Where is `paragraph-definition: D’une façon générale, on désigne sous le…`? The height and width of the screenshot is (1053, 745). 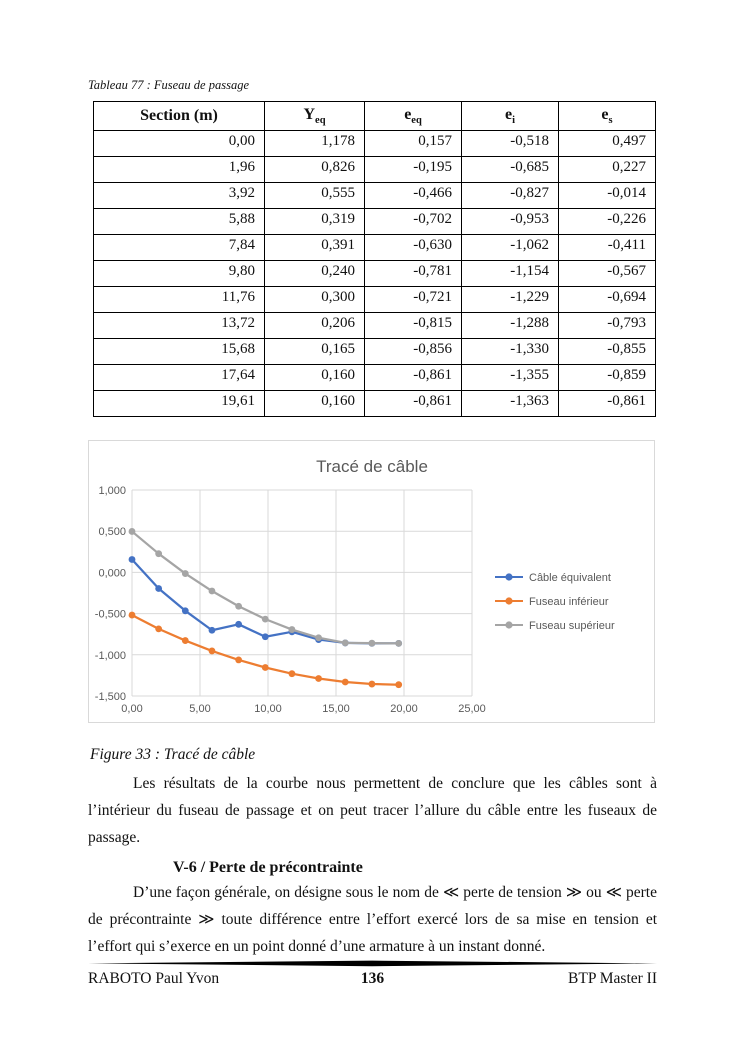 paragraph-definition: D’une façon générale, on désigne sous le… is located at coordinates (372, 919).